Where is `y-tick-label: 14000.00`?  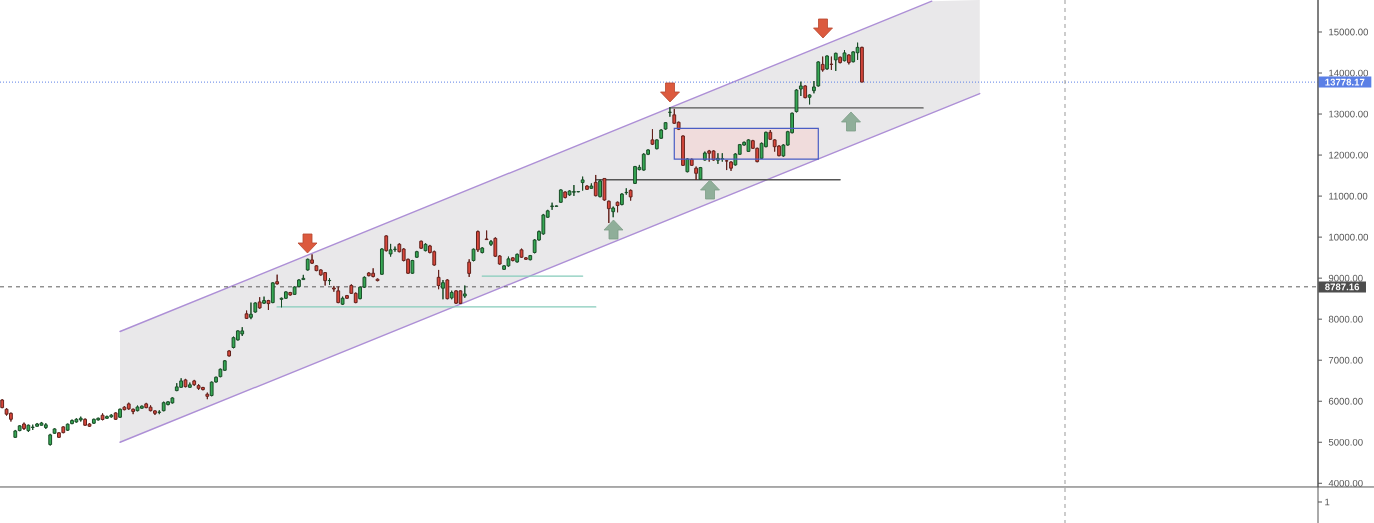
y-tick-label: 14000.00 is located at coordinates (1349, 73).